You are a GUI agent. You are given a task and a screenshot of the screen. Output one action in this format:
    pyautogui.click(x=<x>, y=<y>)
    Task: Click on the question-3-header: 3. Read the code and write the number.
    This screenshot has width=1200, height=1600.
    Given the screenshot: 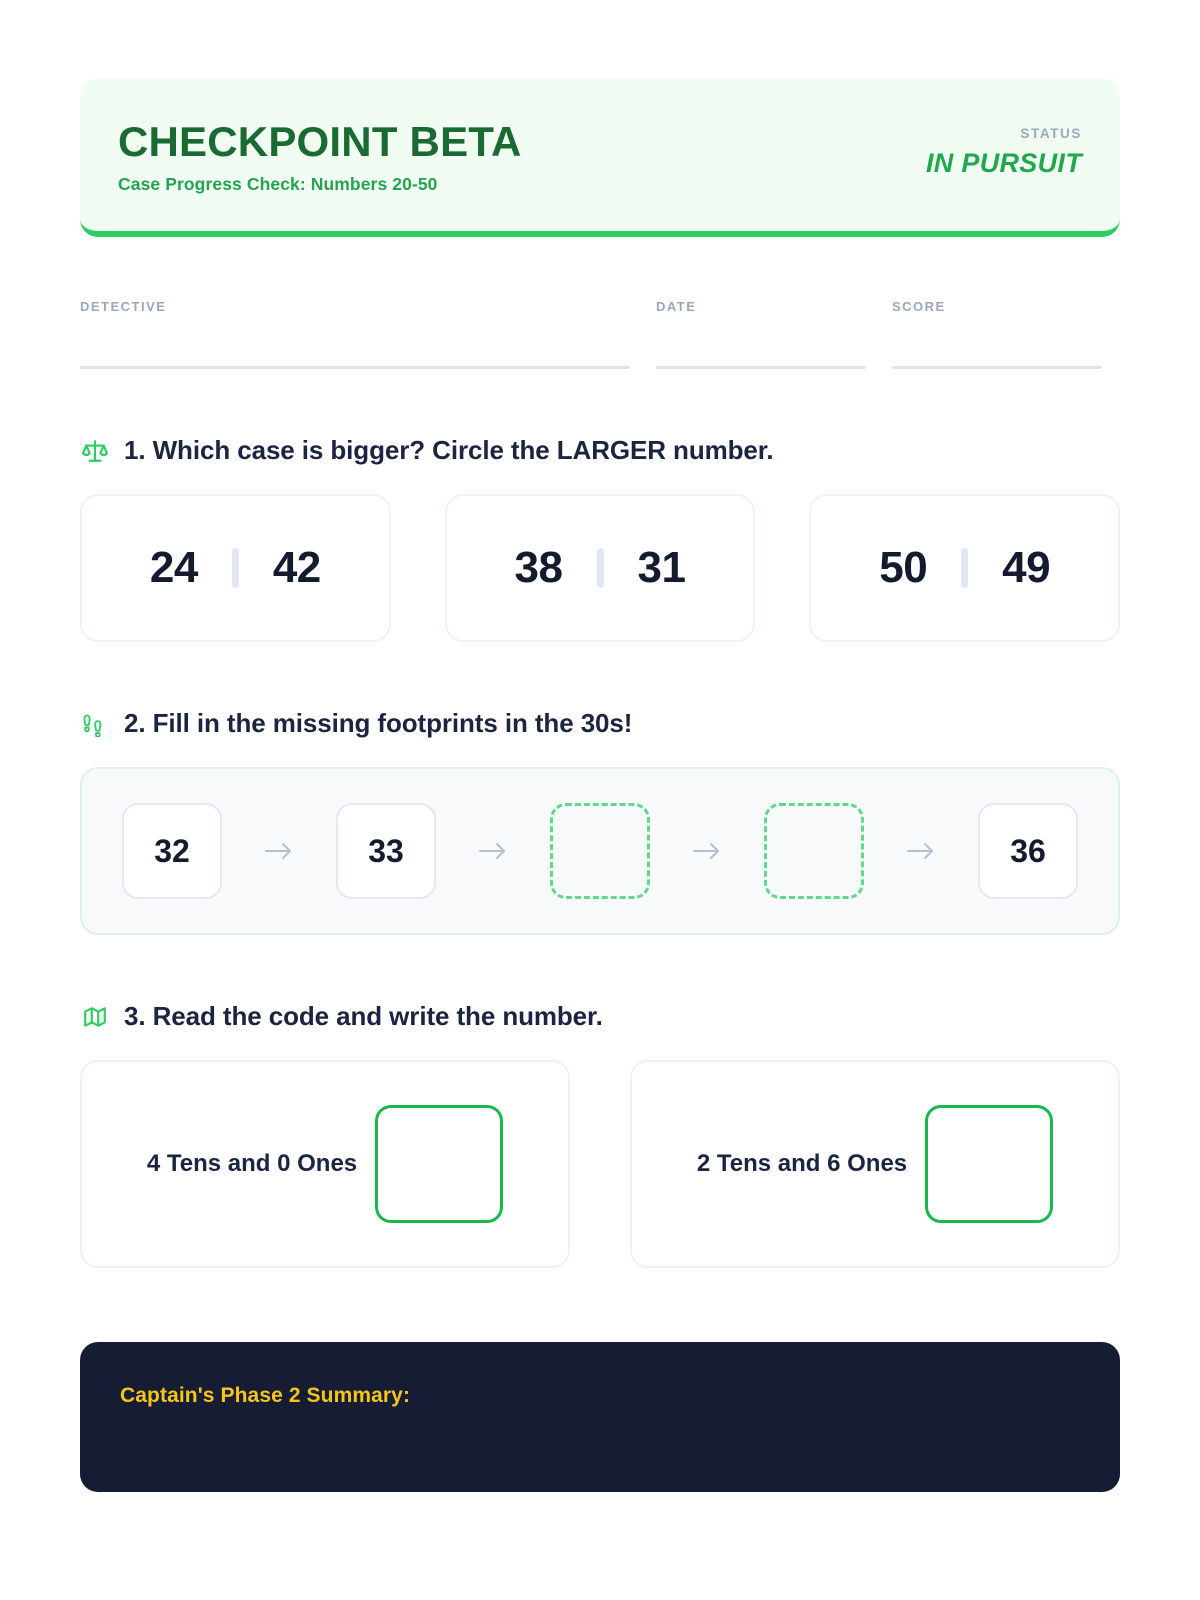 What is the action you would take?
    pyautogui.click(x=600, y=1016)
    